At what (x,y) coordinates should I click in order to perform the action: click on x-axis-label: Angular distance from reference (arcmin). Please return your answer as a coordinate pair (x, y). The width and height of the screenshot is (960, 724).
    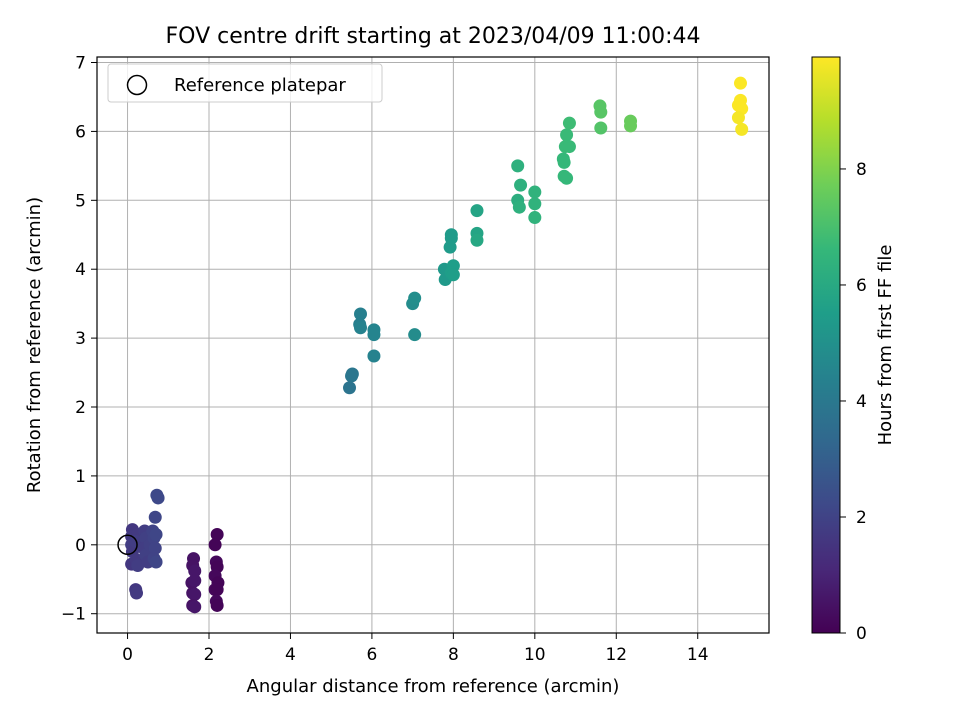
    Looking at the image, I should click on (433, 686).